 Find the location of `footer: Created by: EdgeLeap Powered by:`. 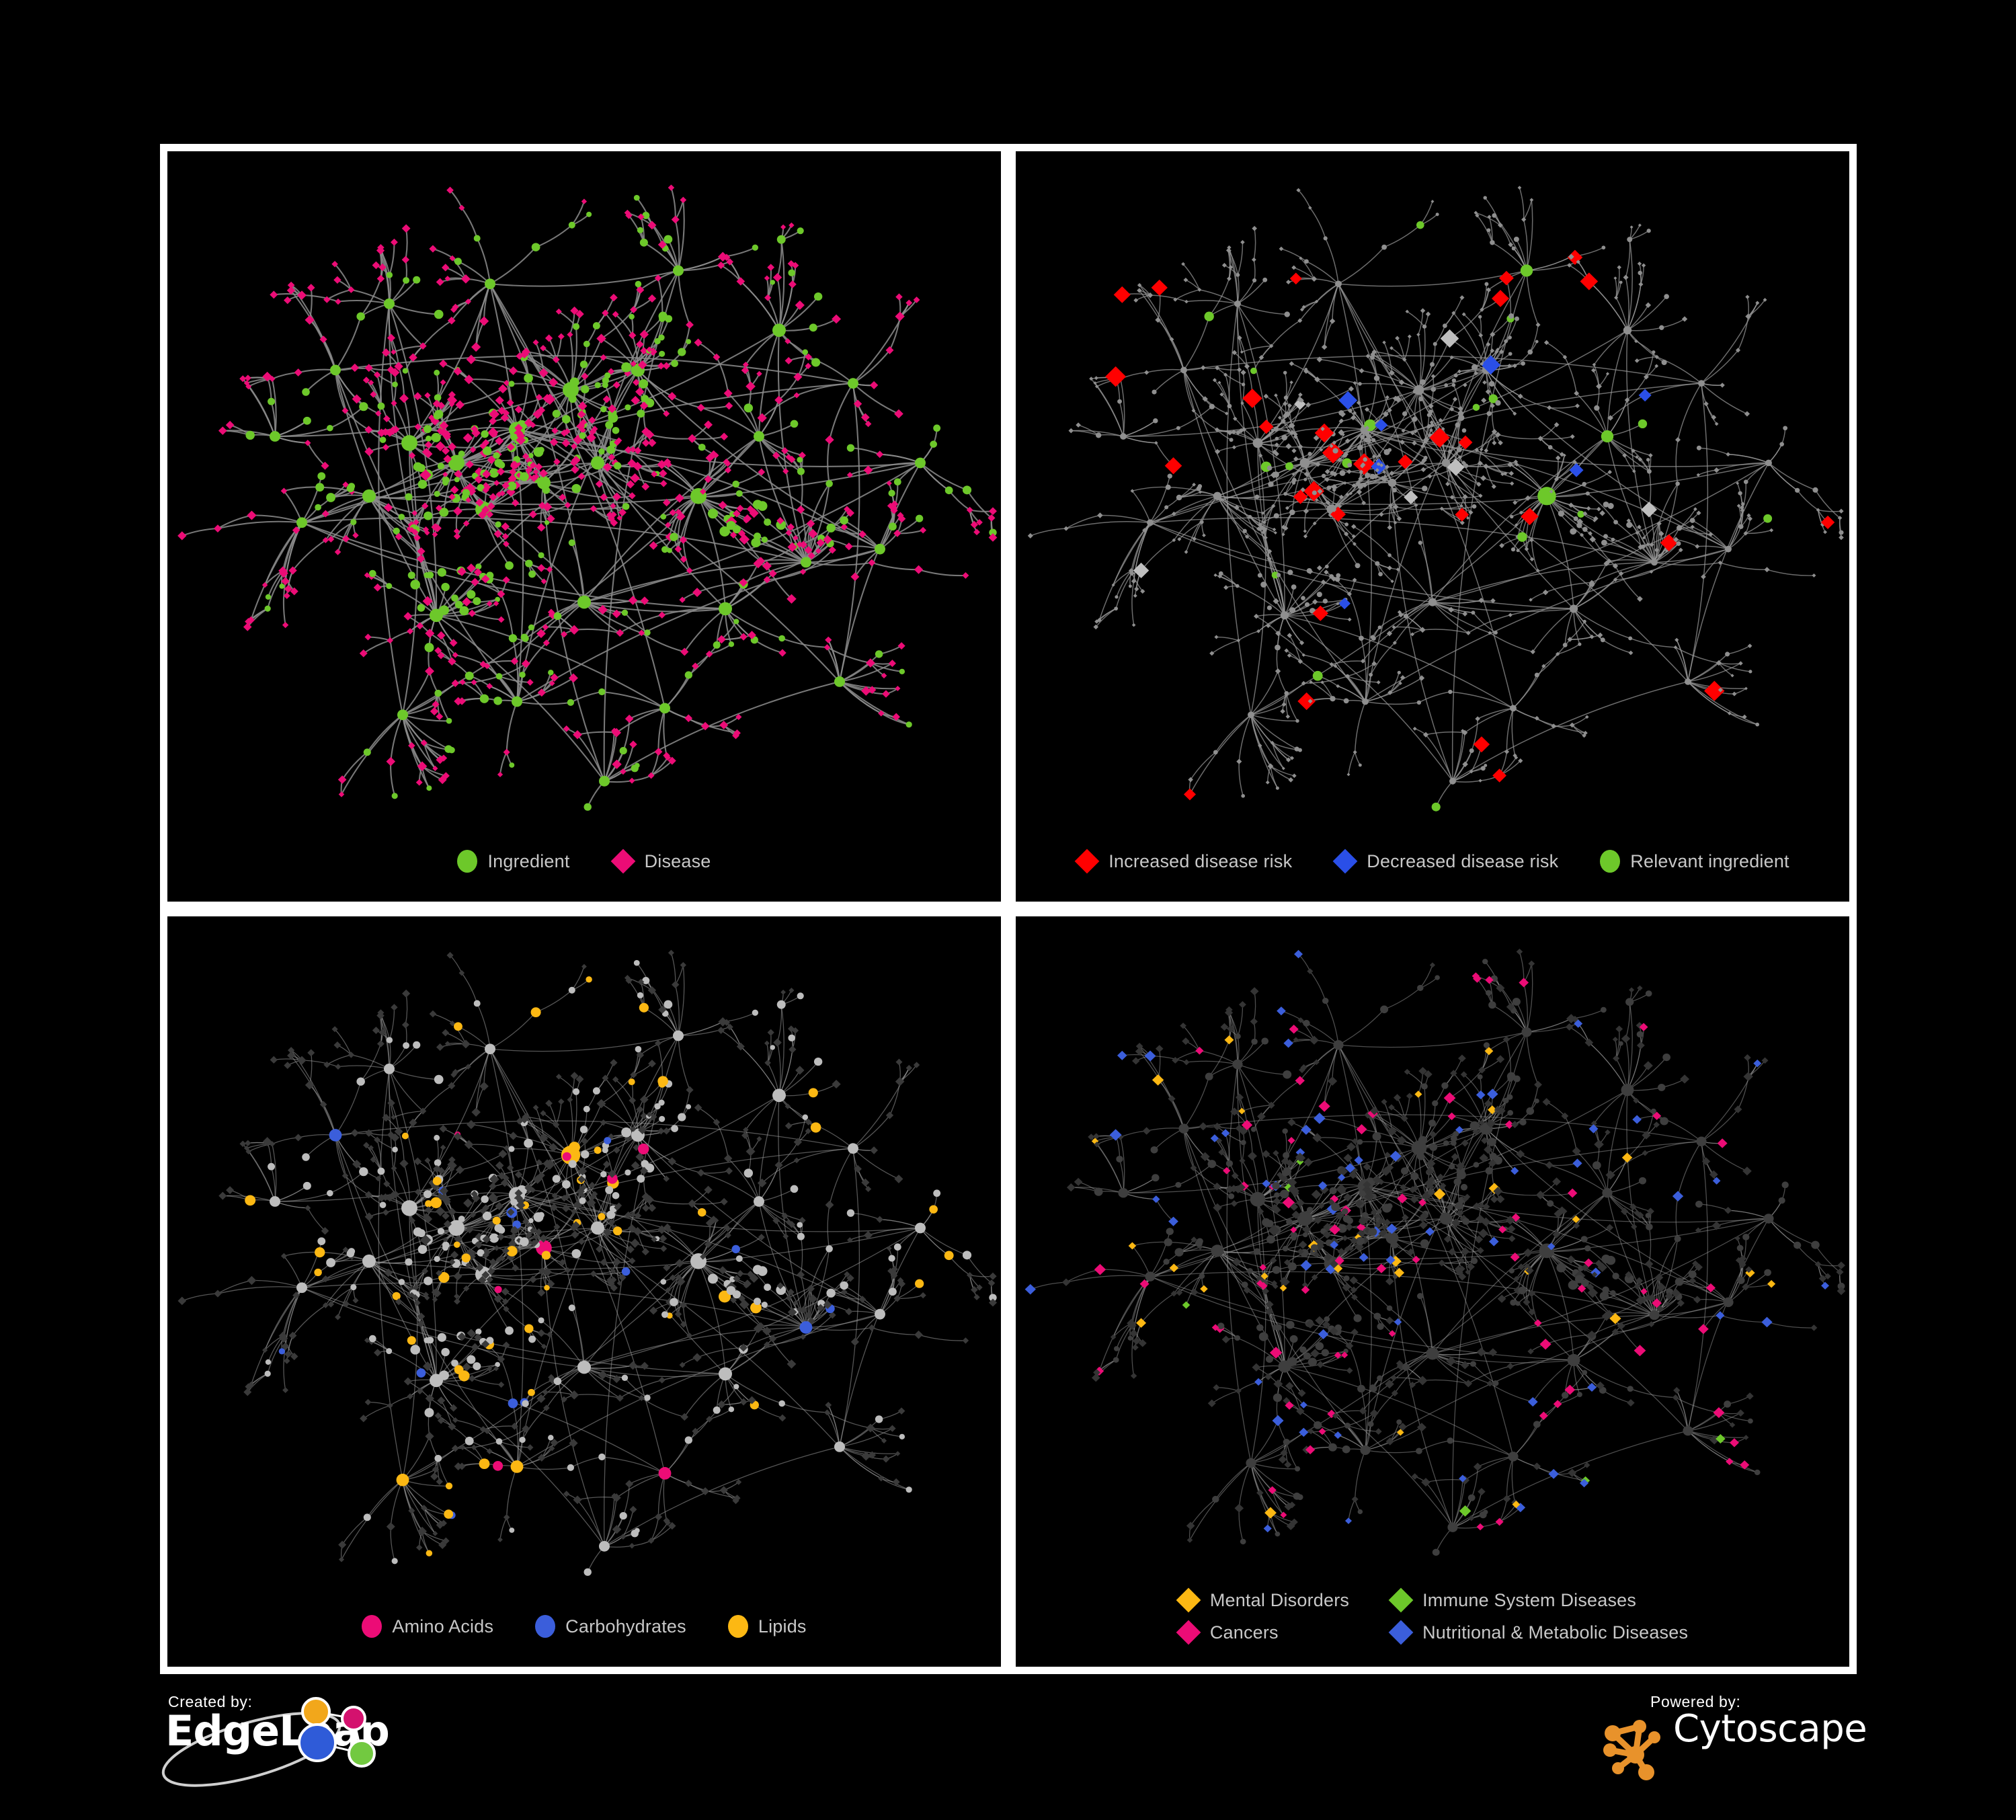

footer: Created by: EdgeLeap Powered by: is located at coordinates (1008, 1747).